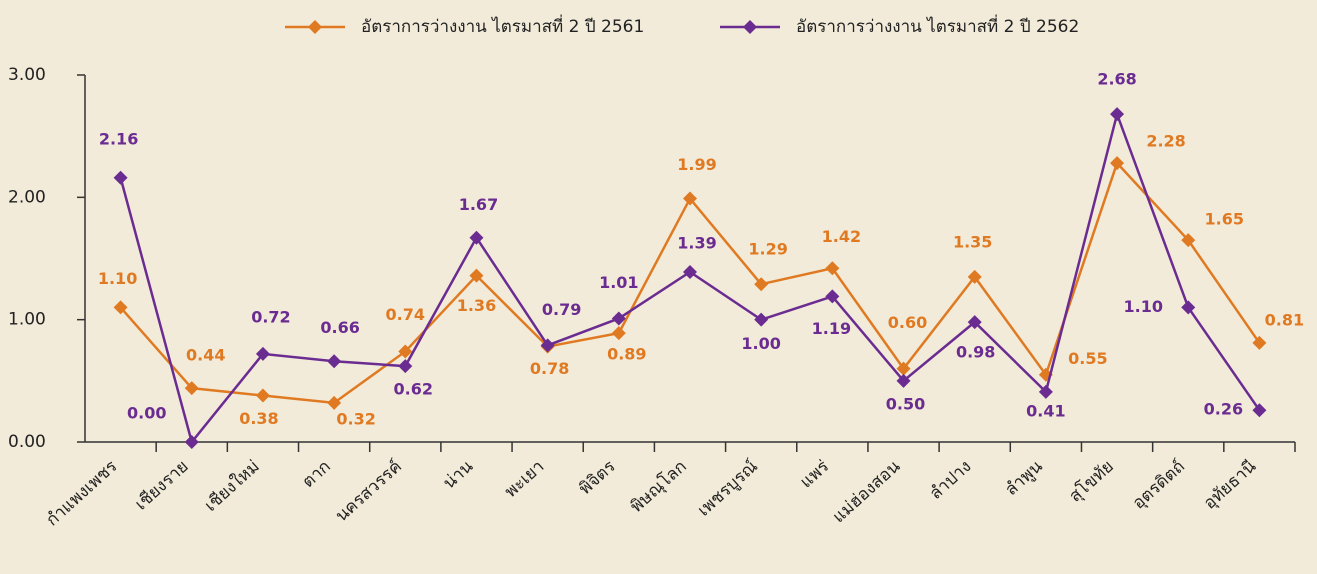 Image resolution: width=1317 pixels, height=574 pixels. What do you see at coordinates (618, 282) in the screenshot?
I see `data-label: 1.01` at bounding box center [618, 282].